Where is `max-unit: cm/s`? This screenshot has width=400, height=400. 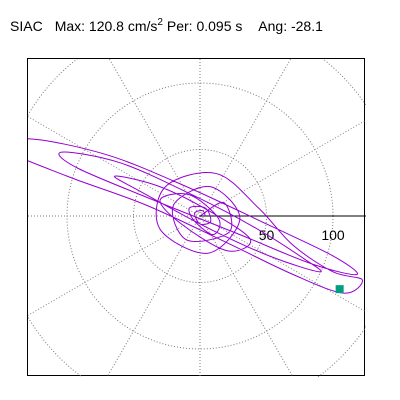
max-unit: cm/s is located at coordinates (142, 26).